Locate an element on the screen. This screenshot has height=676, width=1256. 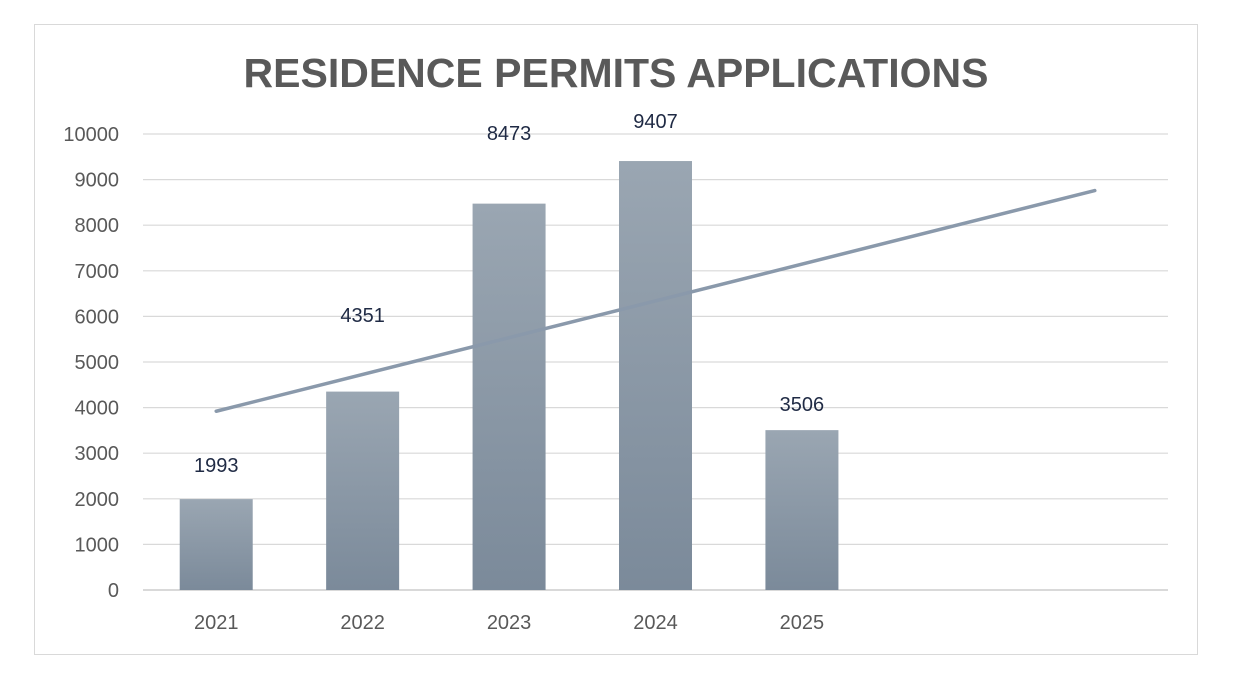
y-tick-label: 5000 is located at coordinates (97, 363).